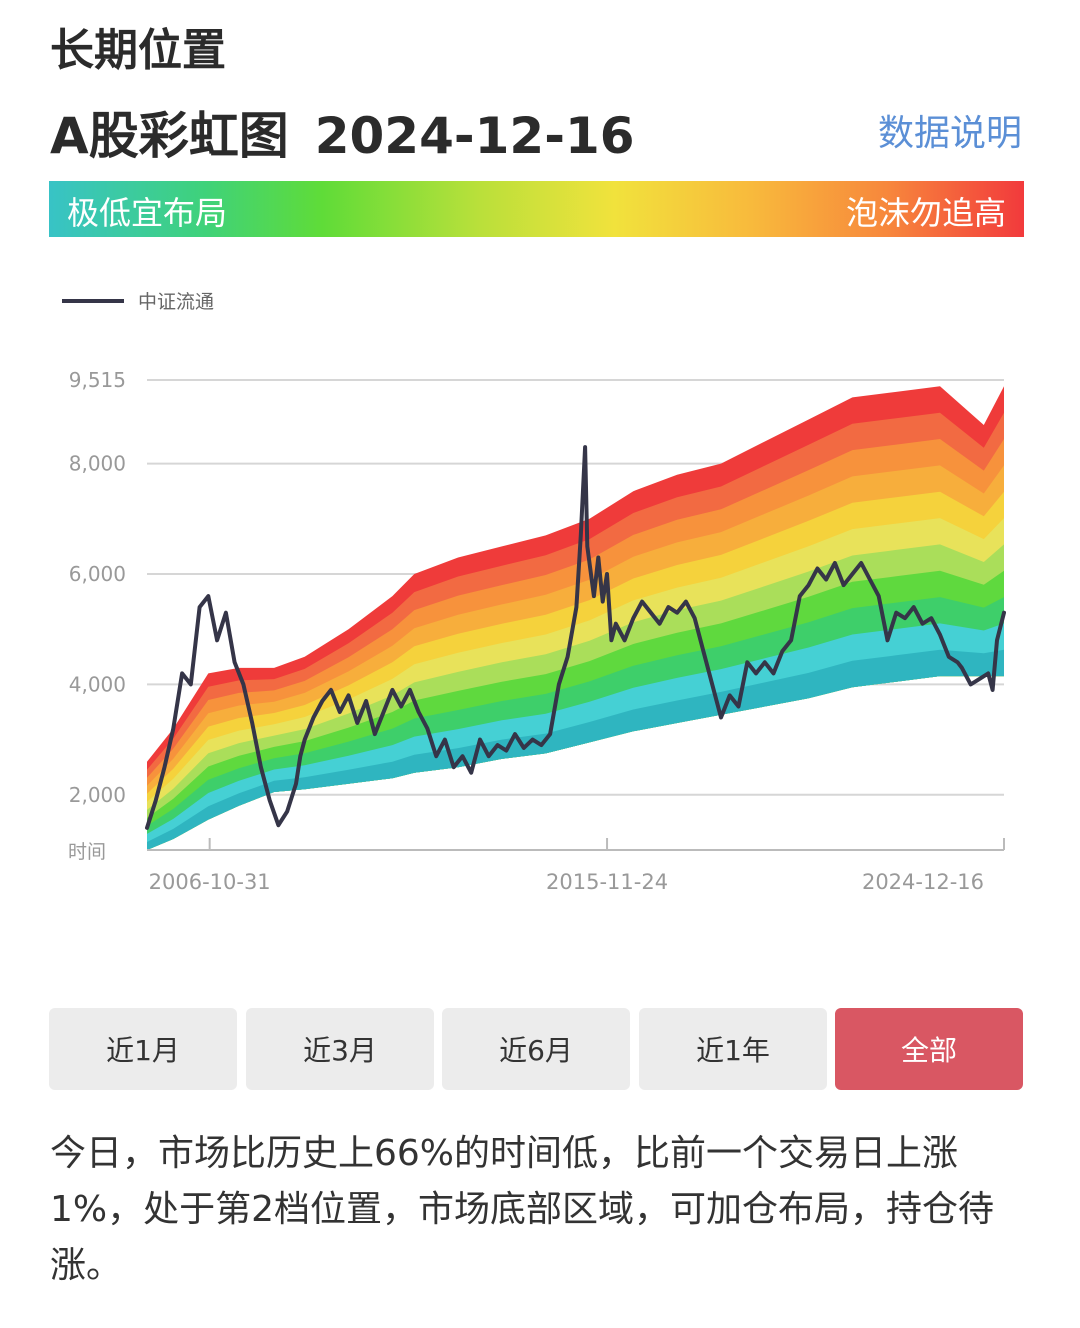 The image size is (1080, 1328). Describe the element at coordinates (923, 882) in the screenshot. I see `x-tick-label: 2024-12-16` at that location.